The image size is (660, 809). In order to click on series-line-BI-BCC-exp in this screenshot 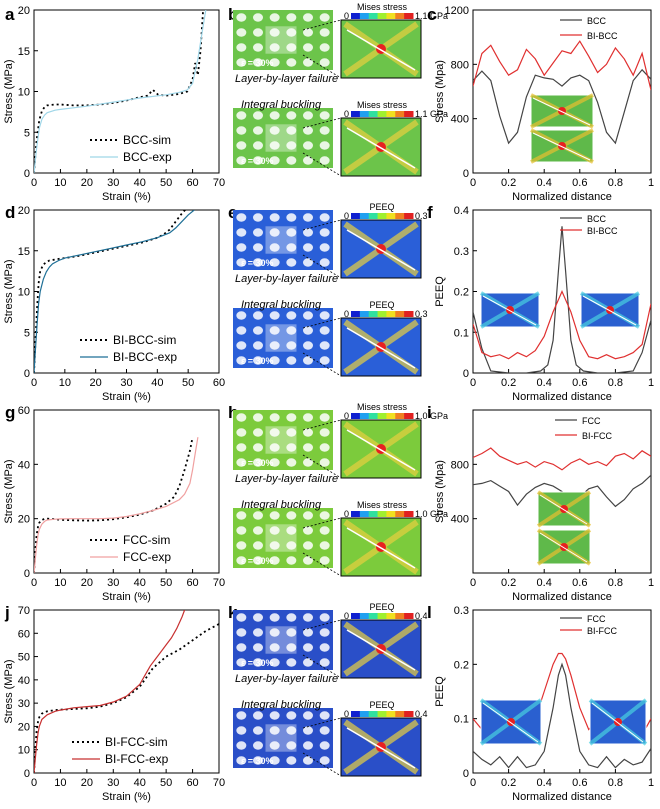, I will do `click(114, 291)`.